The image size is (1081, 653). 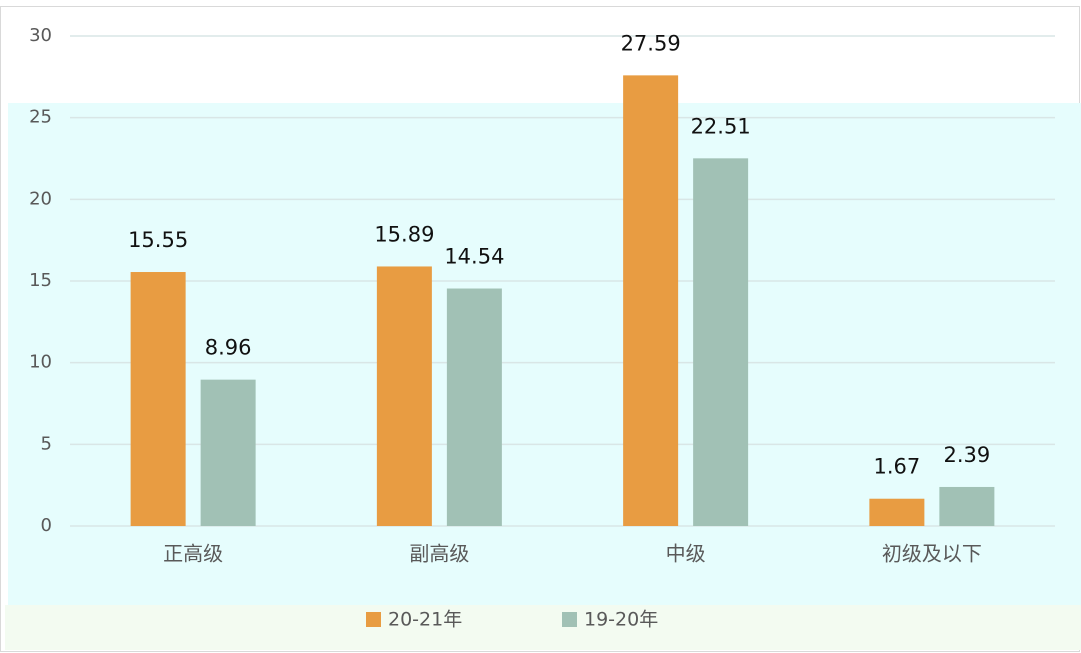 What do you see at coordinates (40, 280) in the screenshot?
I see `y-tick-label: 15` at bounding box center [40, 280].